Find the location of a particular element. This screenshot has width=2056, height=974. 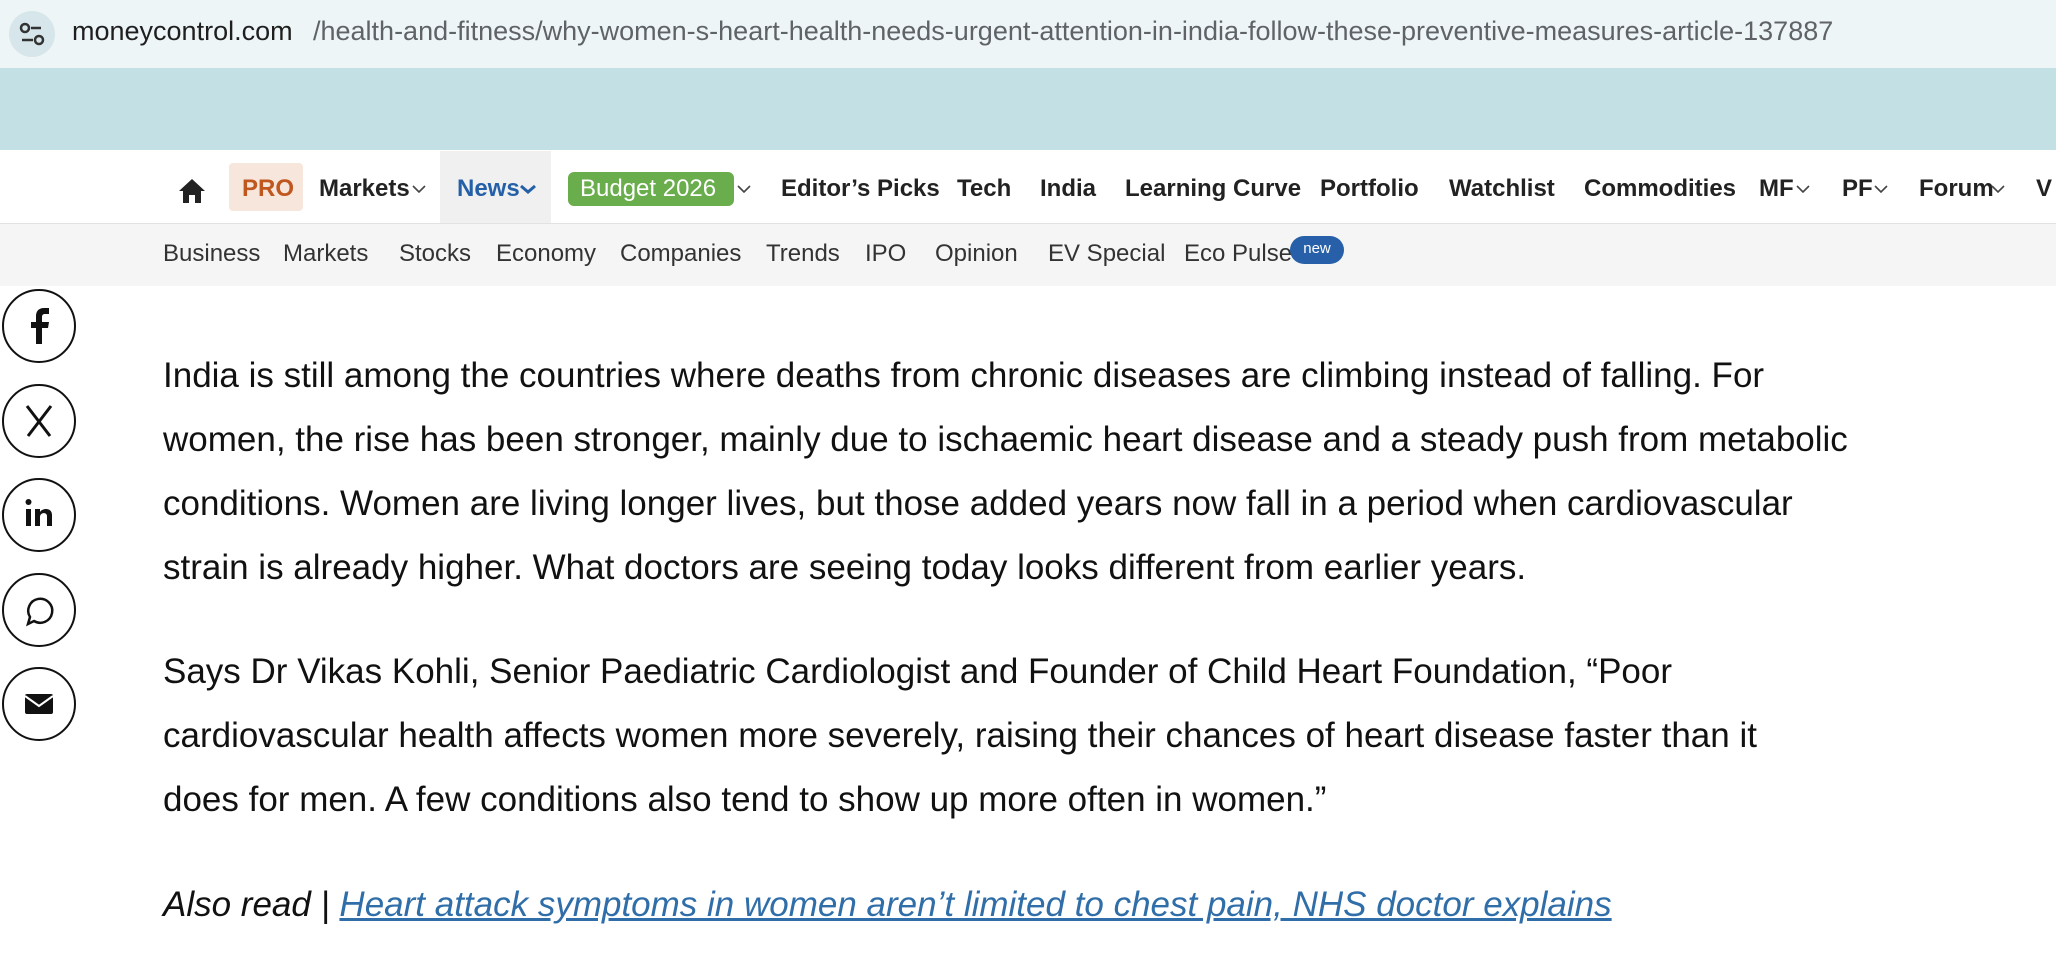

nav-item: Learning Curve is located at coordinates (1213, 188).